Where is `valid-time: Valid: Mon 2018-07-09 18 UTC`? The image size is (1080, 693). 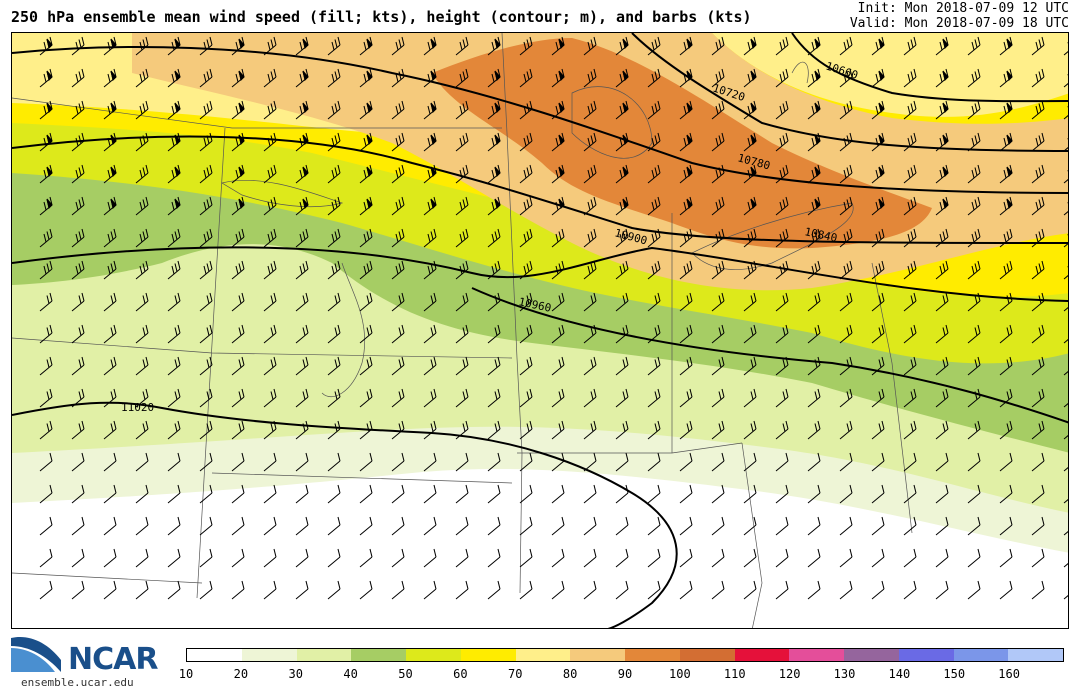
valid-time: Valid: Mon 2018-07-09 18 UTC is located at coordinates (959, 23).